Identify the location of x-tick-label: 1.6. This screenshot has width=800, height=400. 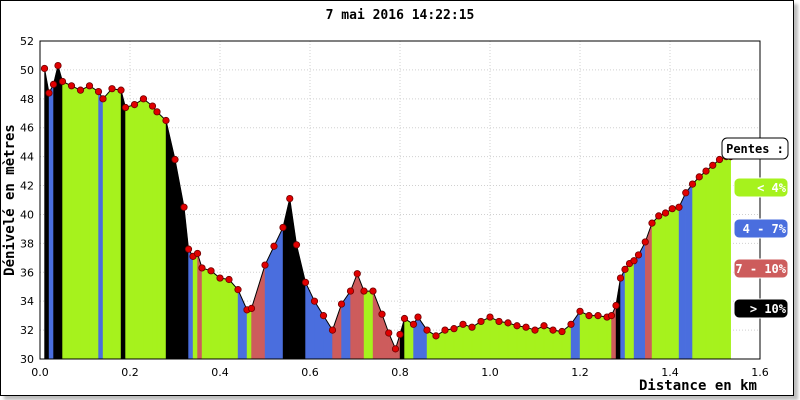
(760, 372).